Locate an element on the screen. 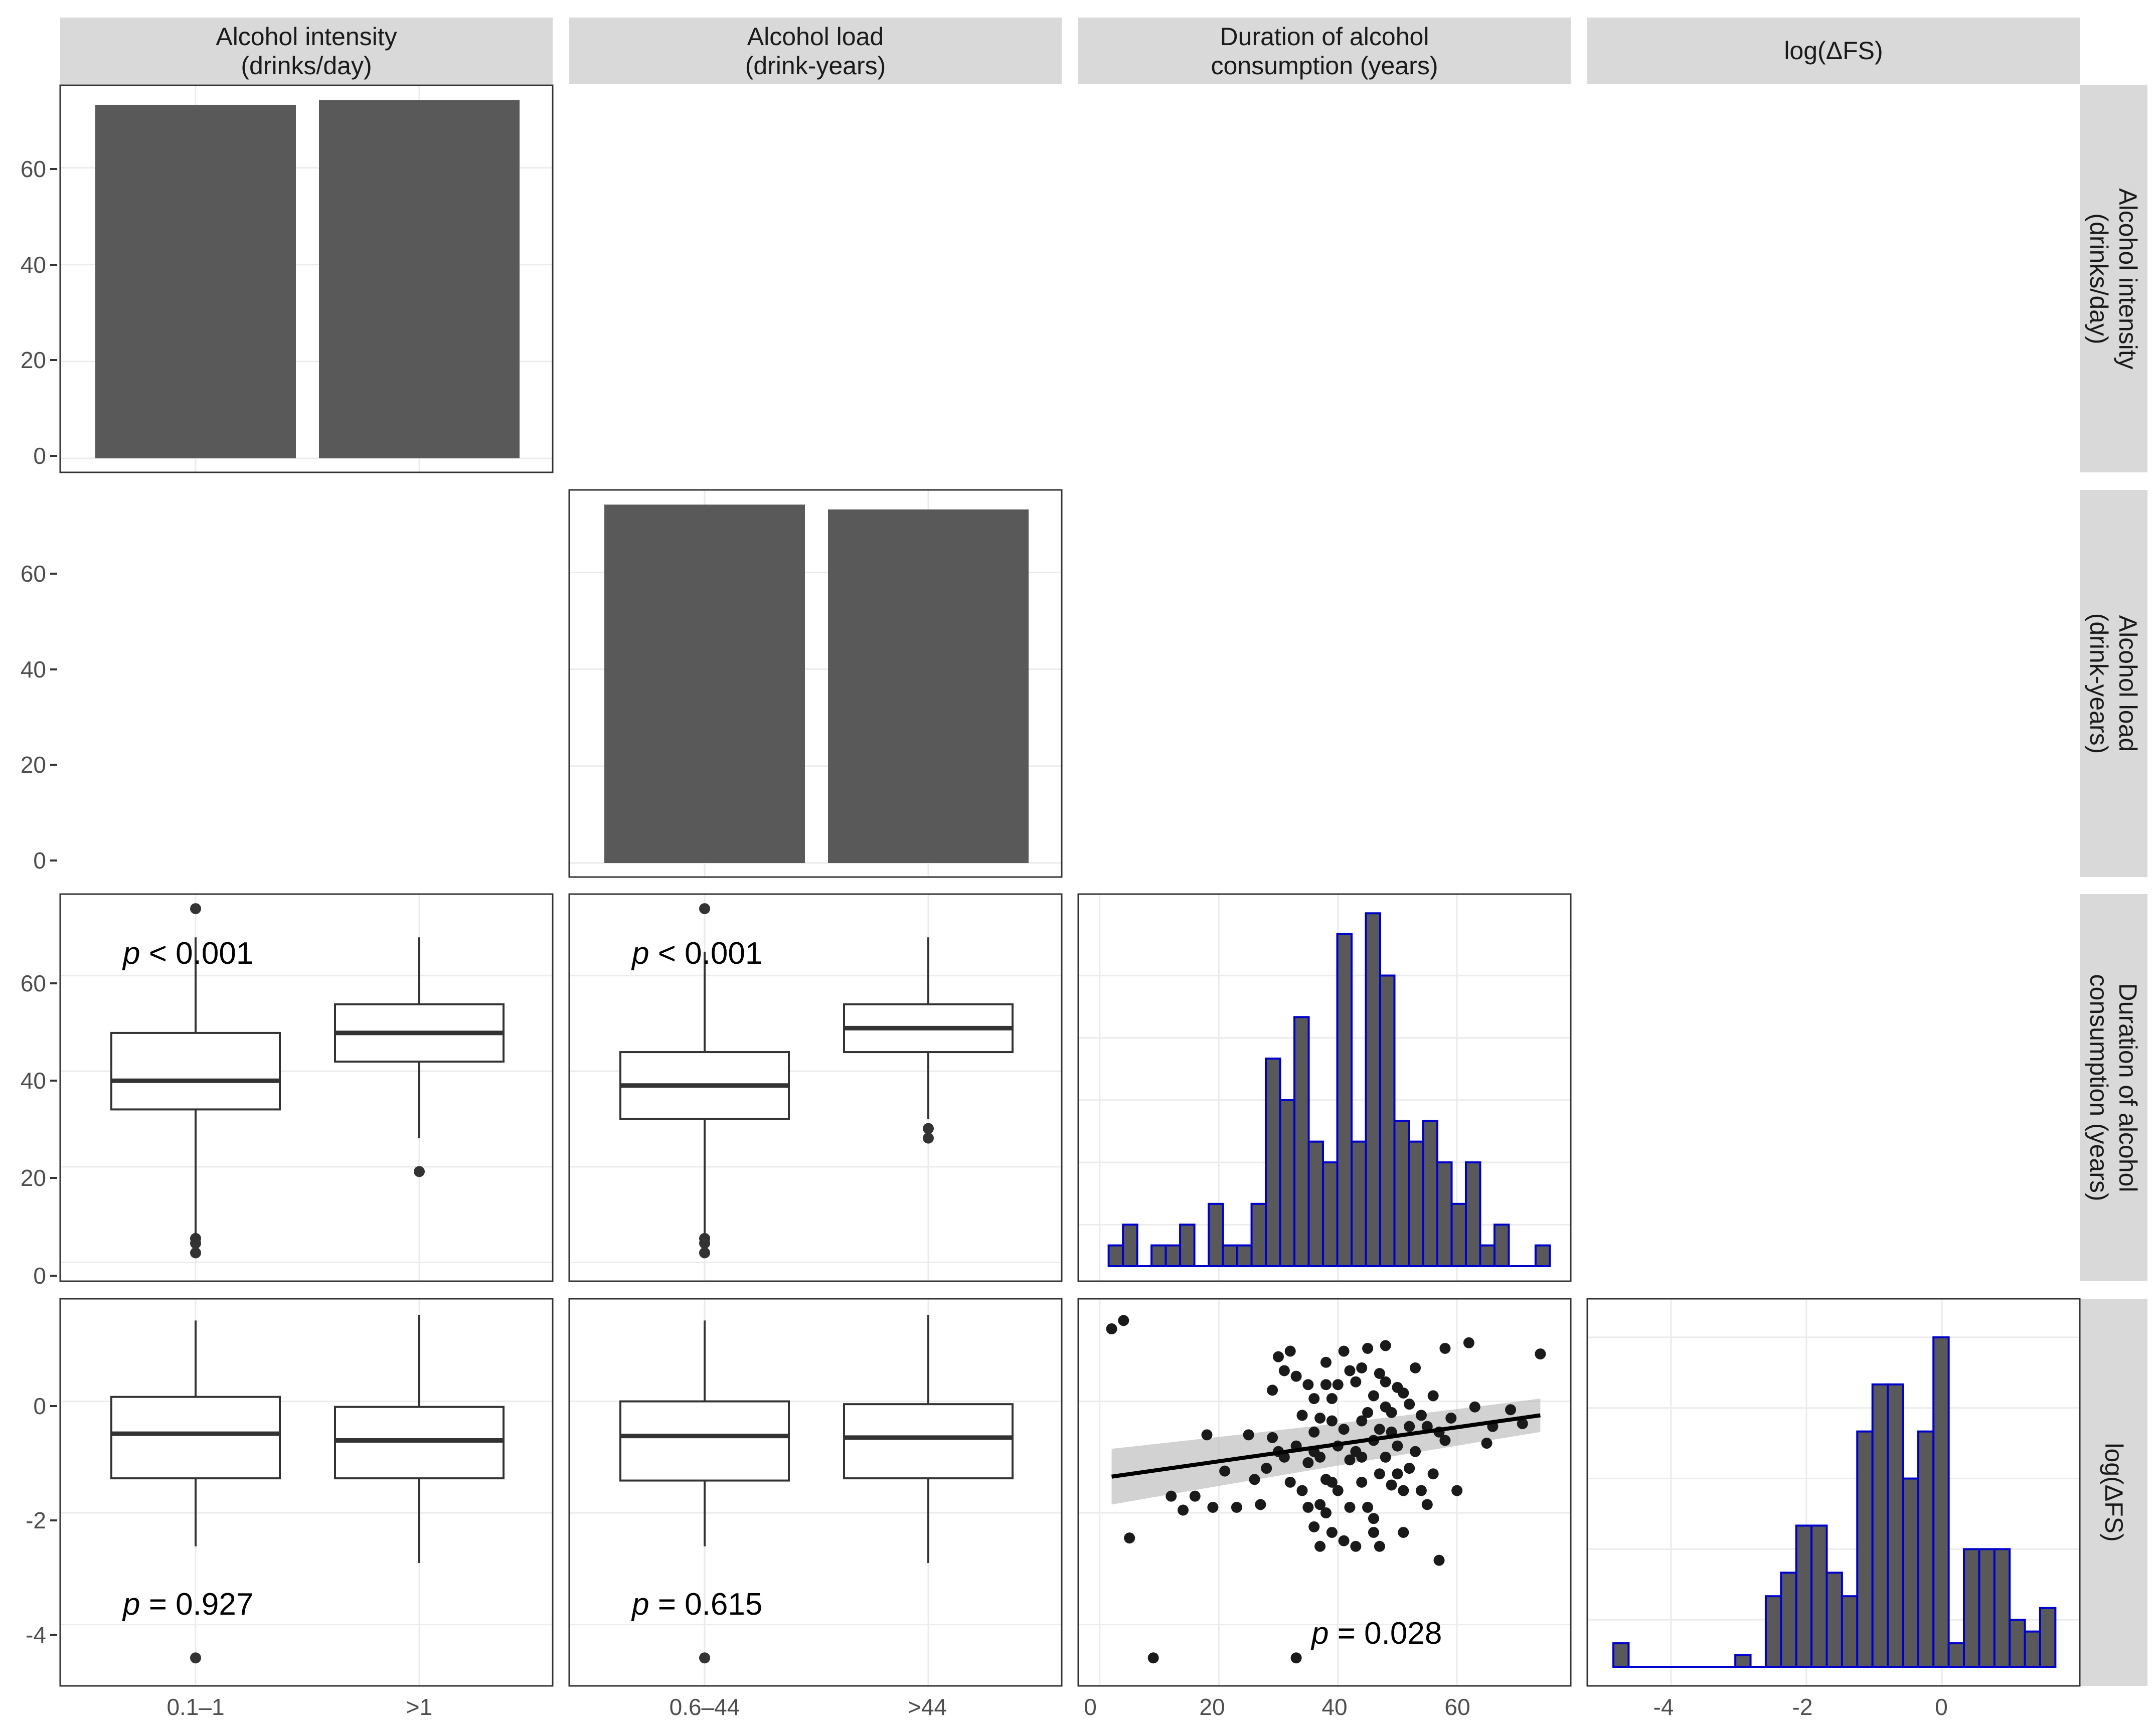 Image resolution: width=2156 pixels, height=1729 pixels. row-strip-2-line2: (drink-years) is located at coordinates (2099, 683).